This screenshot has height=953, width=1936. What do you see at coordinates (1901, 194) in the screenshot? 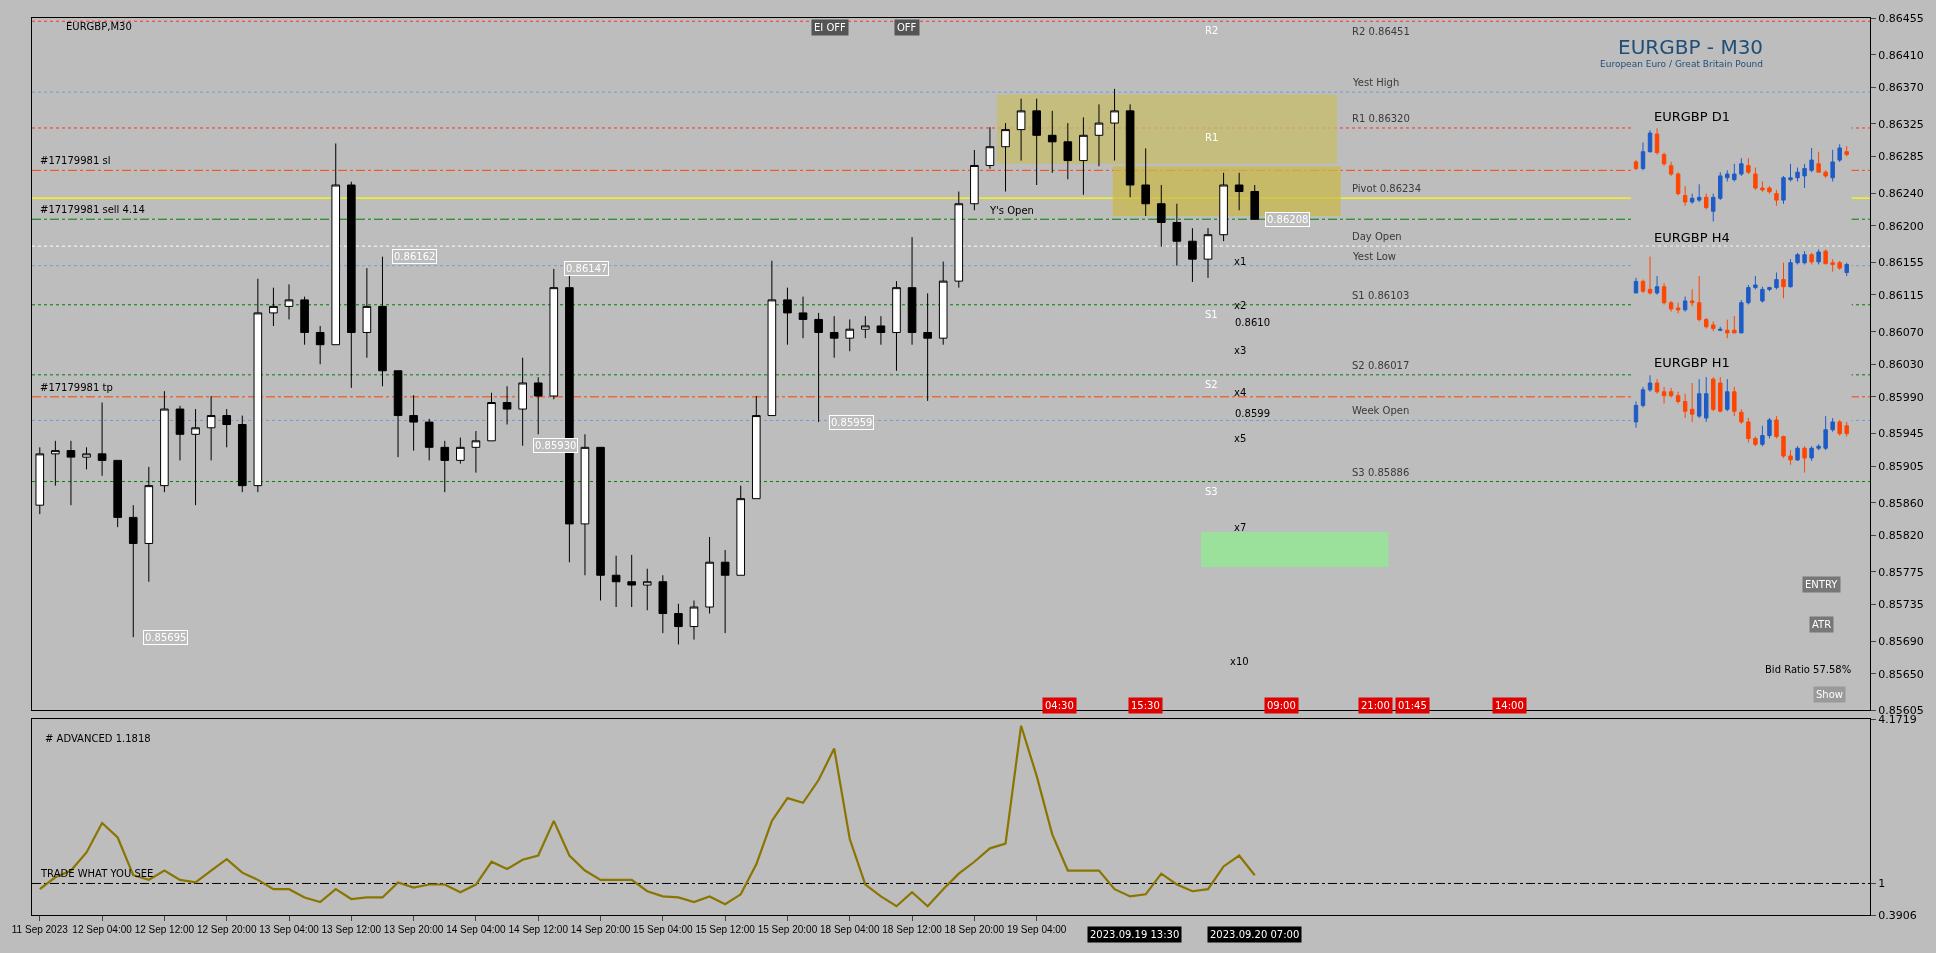
I see `y-tick-label: 0.86240` at bounding box center [1901, 194].